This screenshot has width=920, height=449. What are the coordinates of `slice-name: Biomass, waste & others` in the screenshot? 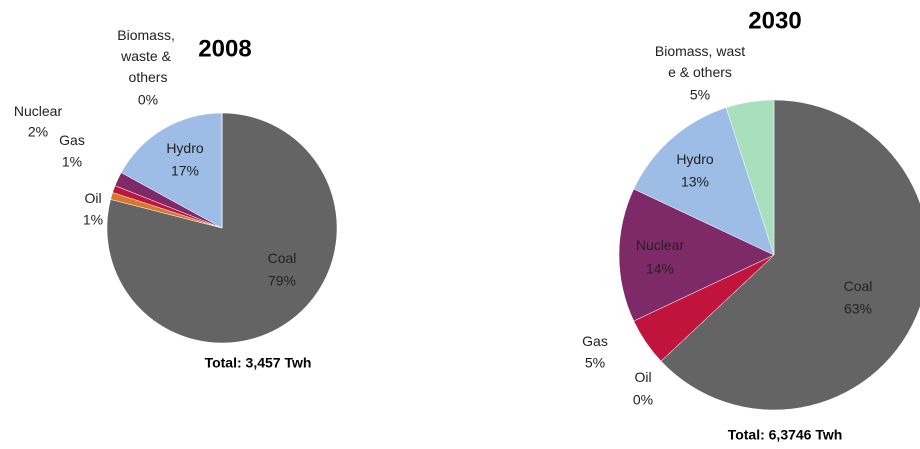 It's located at (147, 56).